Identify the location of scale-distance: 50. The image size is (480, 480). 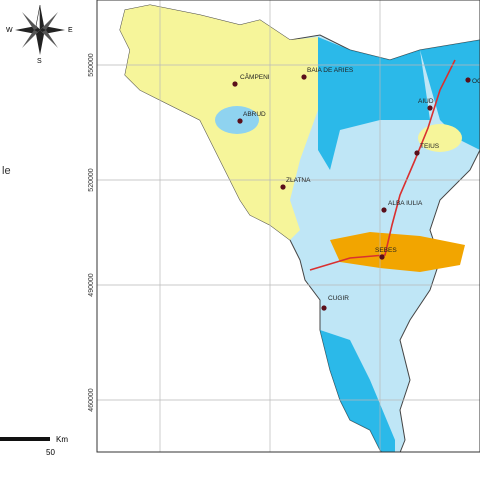
(50, 452).